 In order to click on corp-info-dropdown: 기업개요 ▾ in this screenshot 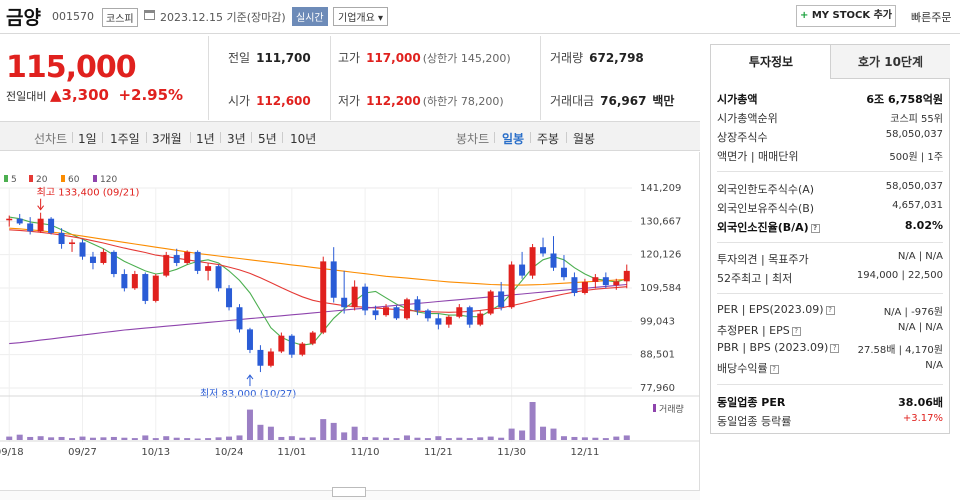, I will do `click(360, 16)`.